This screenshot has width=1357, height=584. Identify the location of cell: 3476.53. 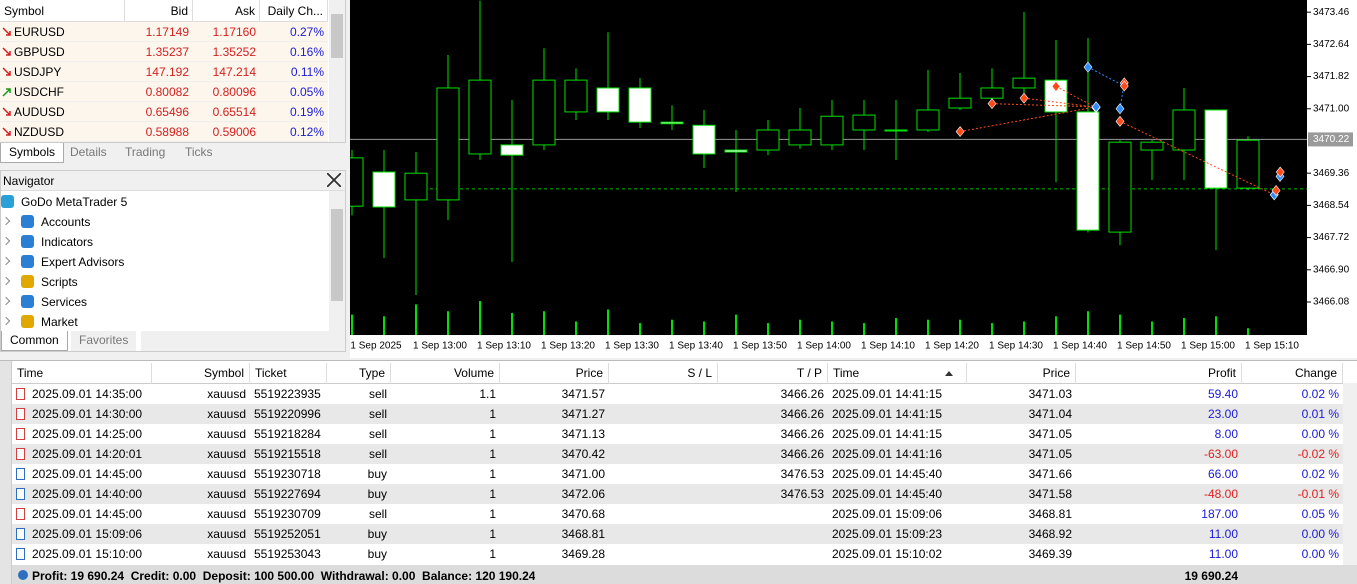
(802, 474).